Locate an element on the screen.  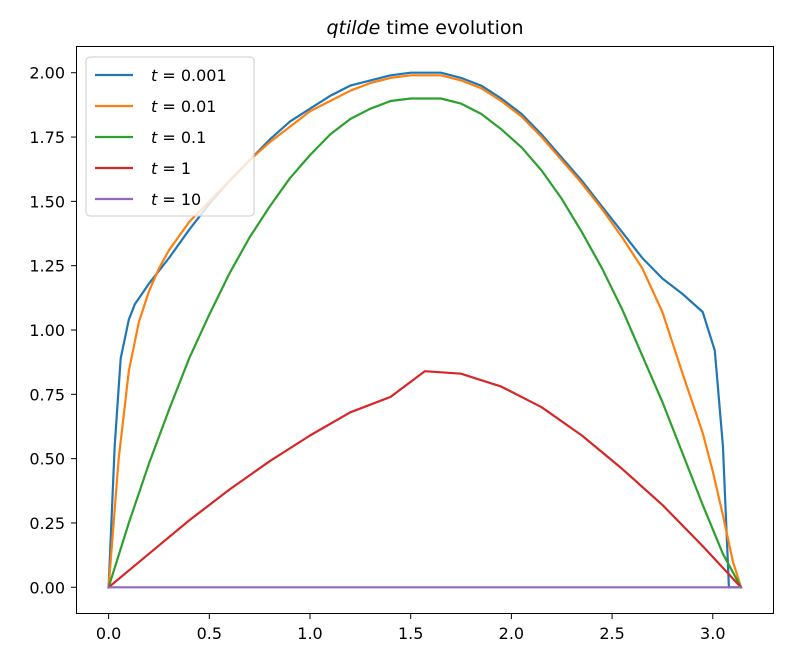
legend-box is located at coordinates (170, 136).